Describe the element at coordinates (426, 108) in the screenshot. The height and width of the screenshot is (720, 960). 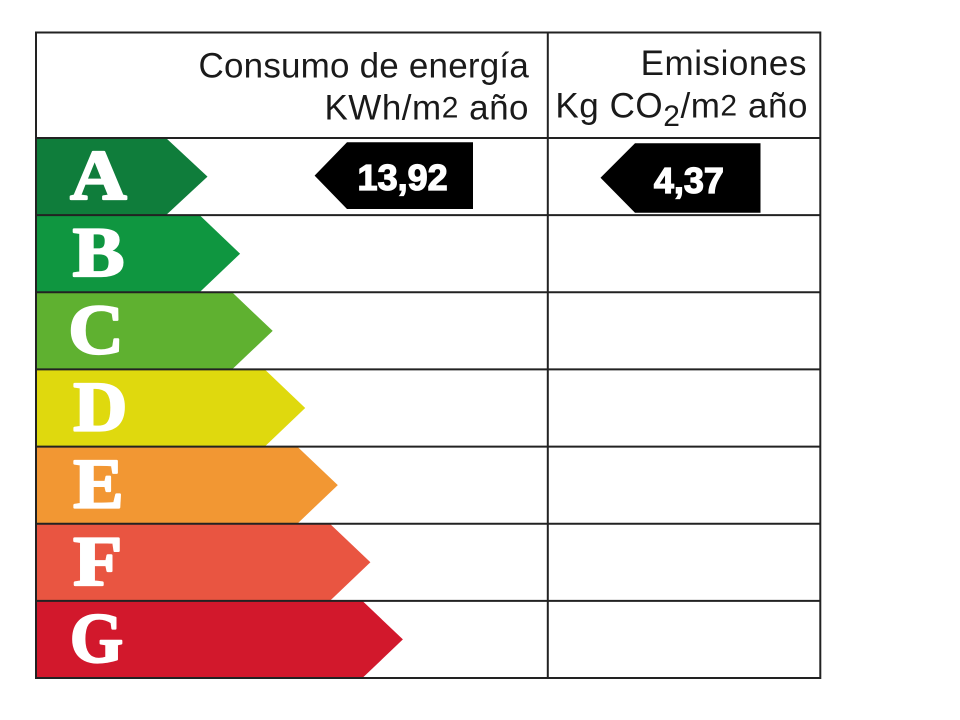
I see `svg-text: KWh/m2 año` at that location.